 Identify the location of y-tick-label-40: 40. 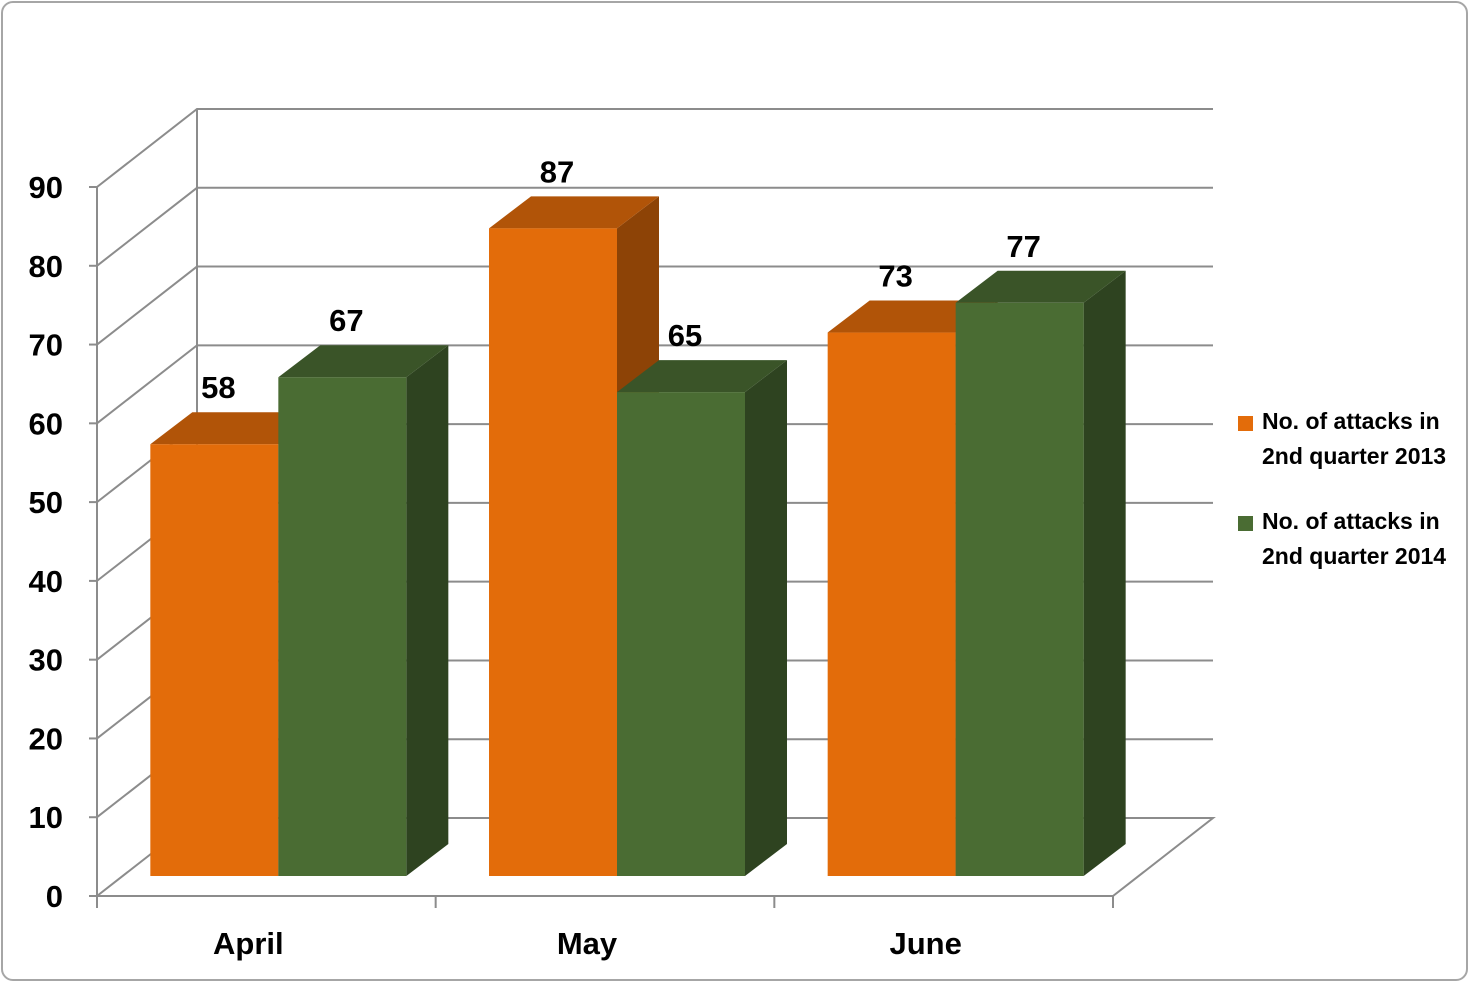
(46, 581).